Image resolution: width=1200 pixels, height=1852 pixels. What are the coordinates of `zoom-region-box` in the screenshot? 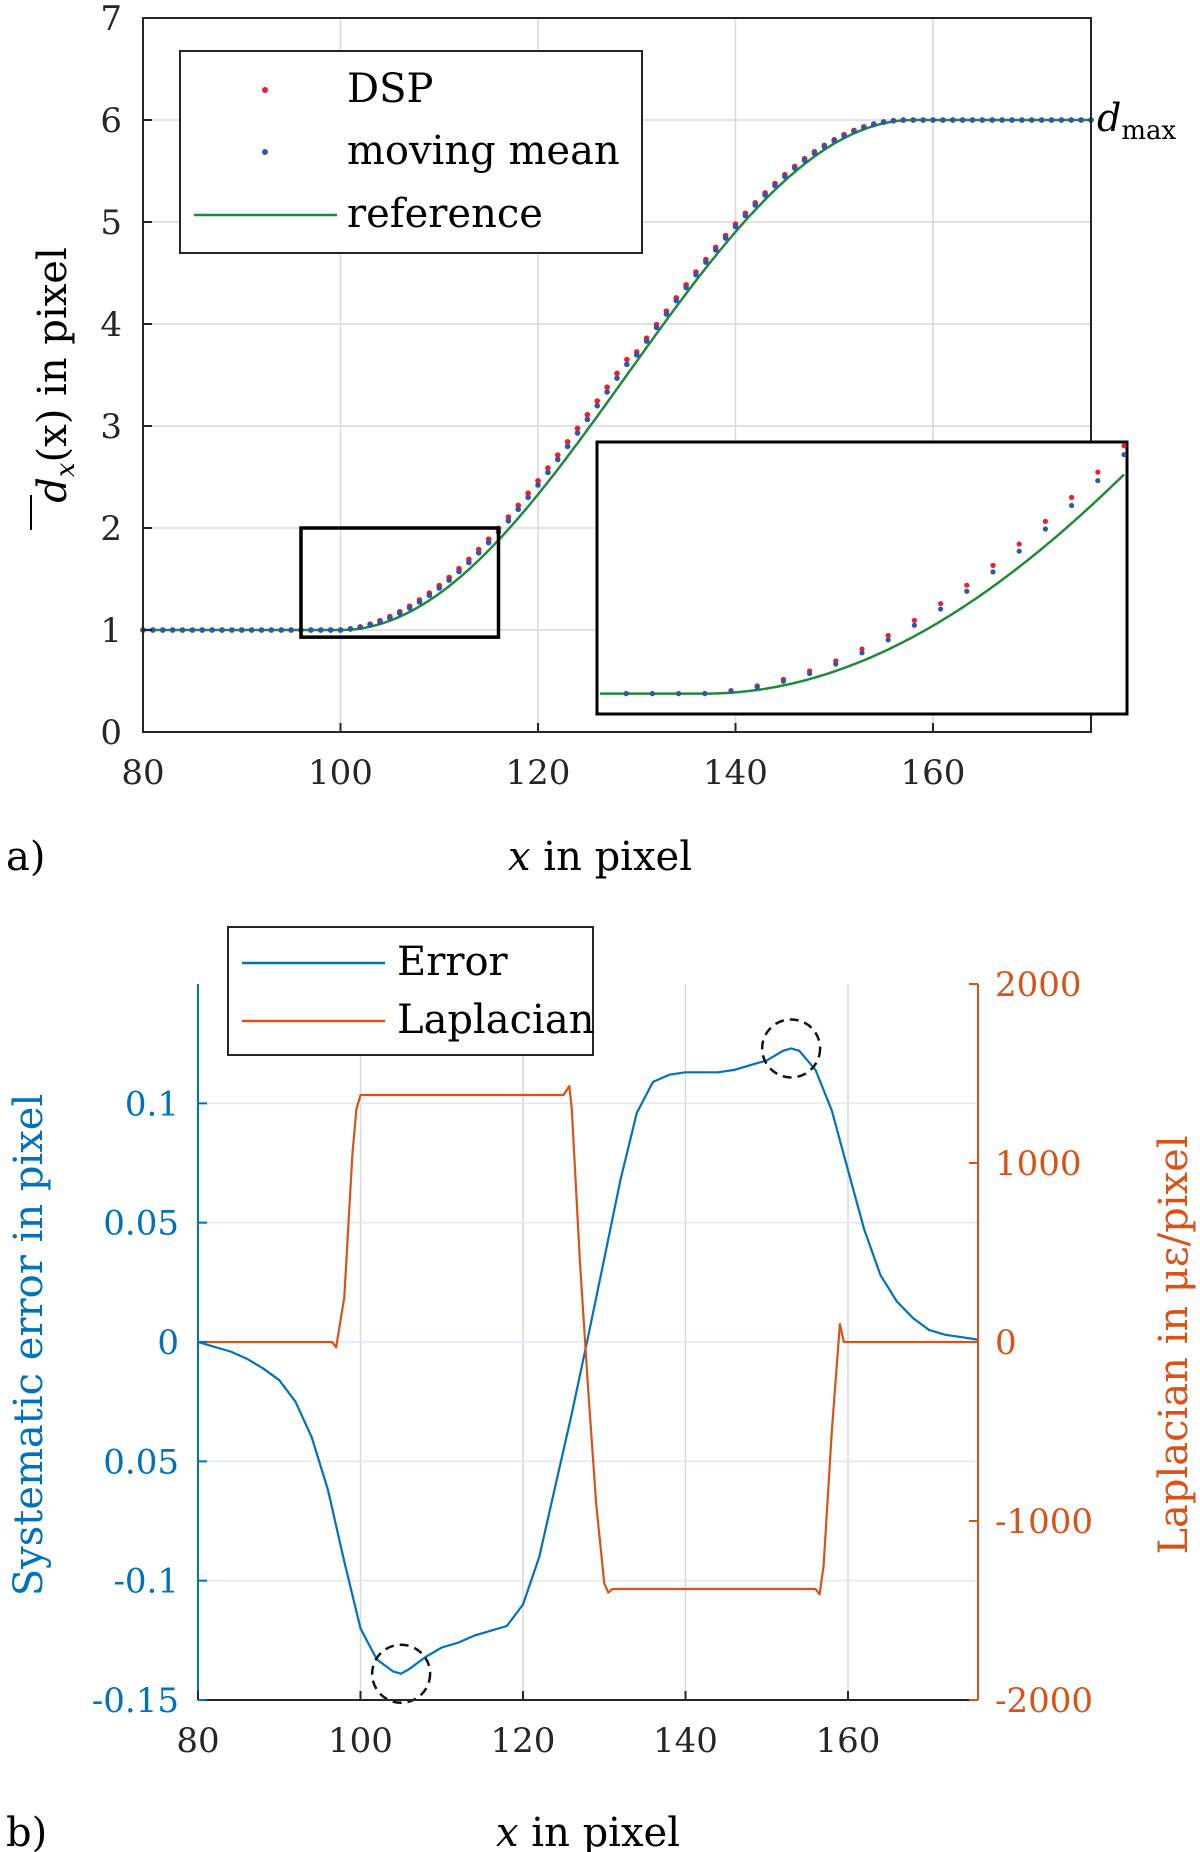 It's located at (400, 582).